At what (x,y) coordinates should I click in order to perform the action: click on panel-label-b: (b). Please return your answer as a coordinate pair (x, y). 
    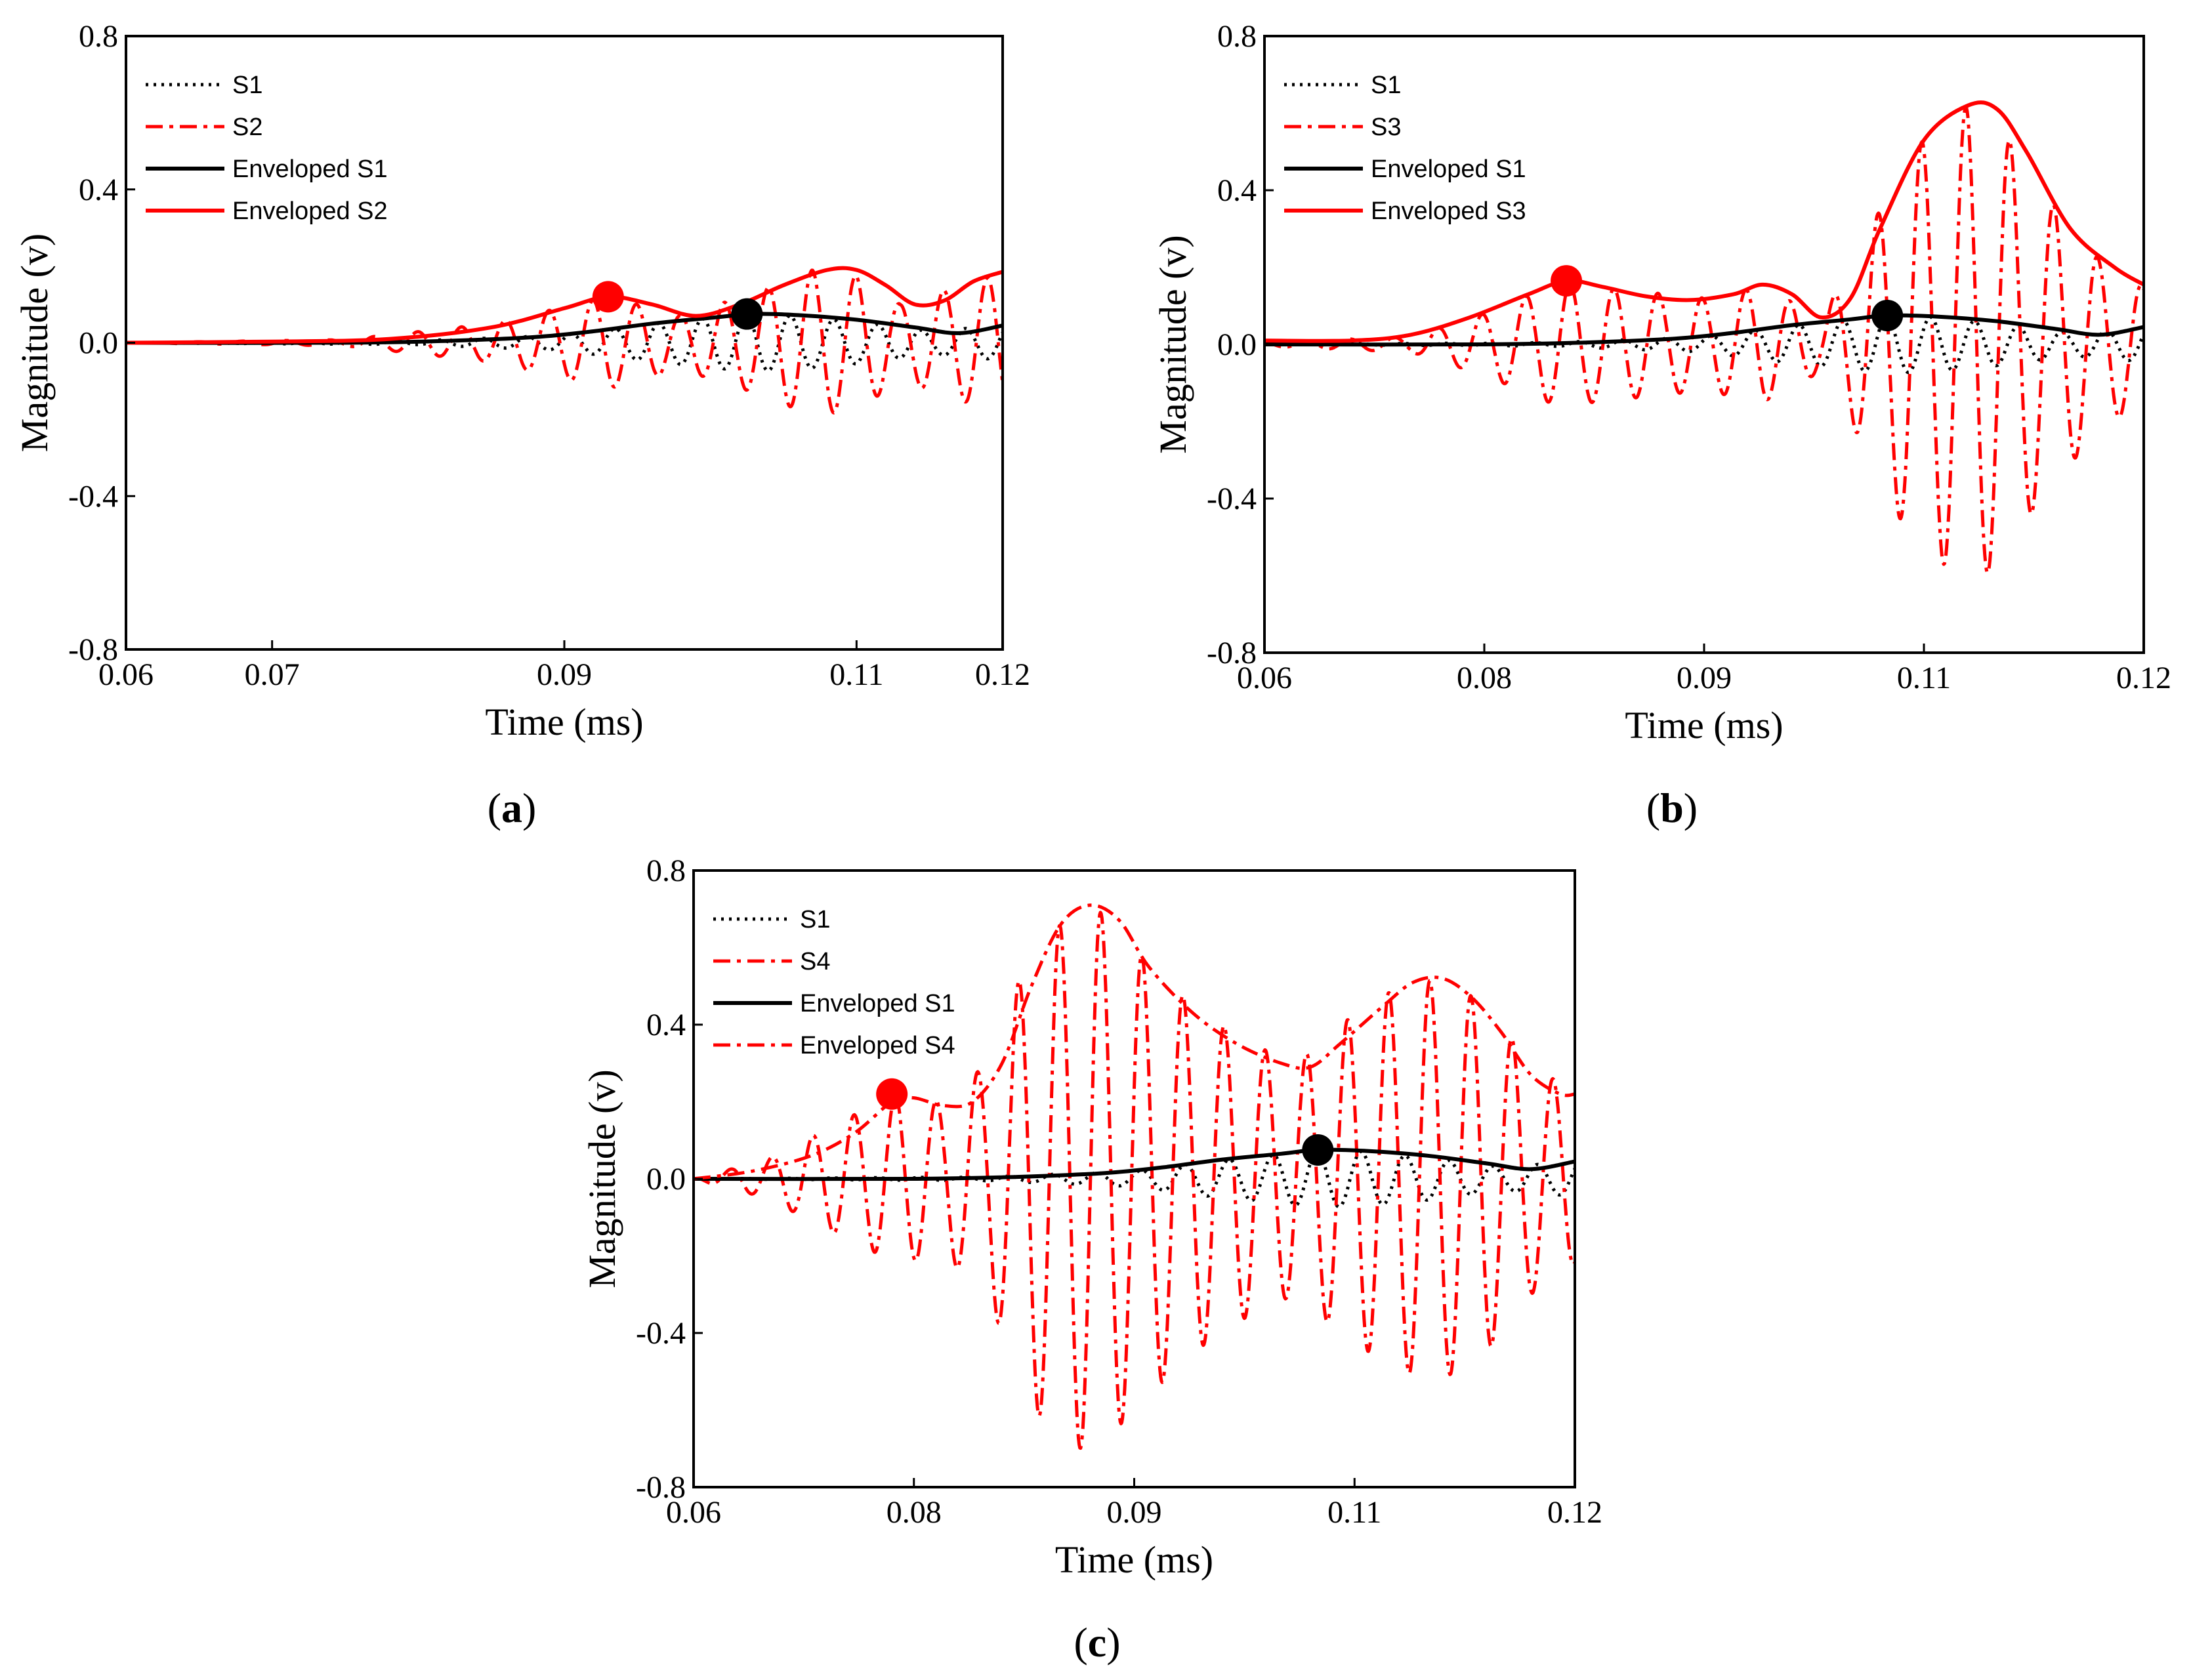
    Looking at the image, I should click on (1672, 808).